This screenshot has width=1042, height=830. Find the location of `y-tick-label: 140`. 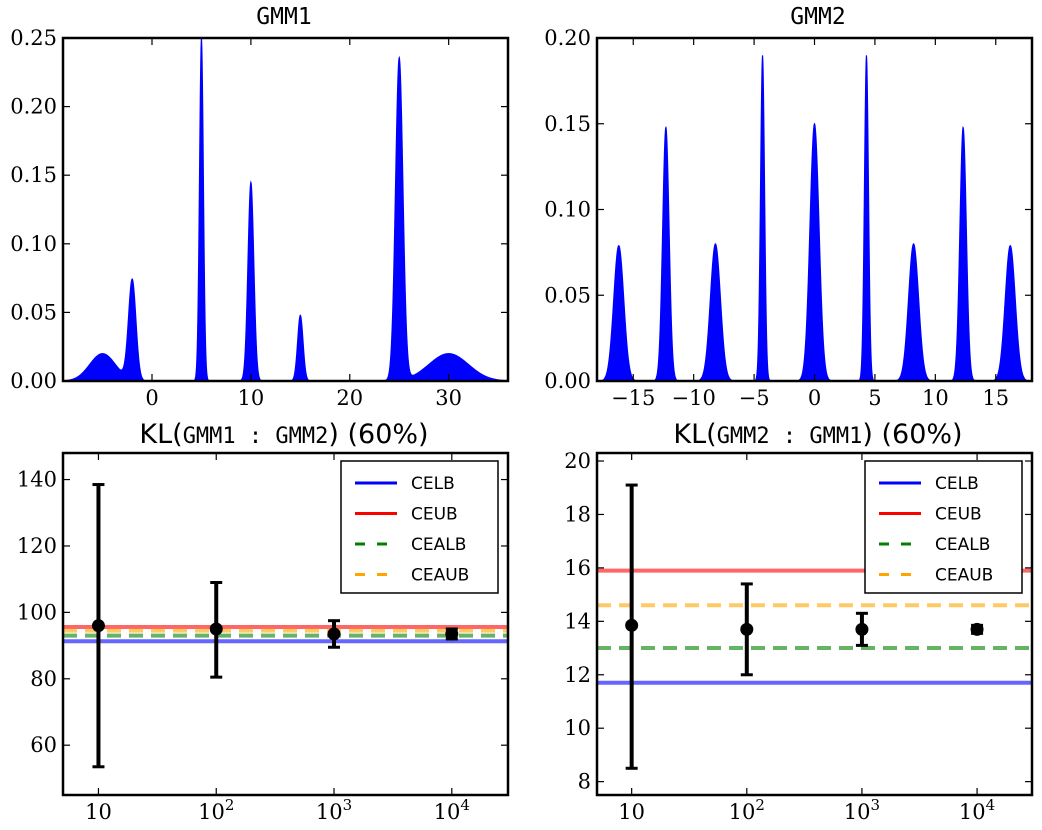

y-tick-label: 140 is located at coordinates (37, 480).